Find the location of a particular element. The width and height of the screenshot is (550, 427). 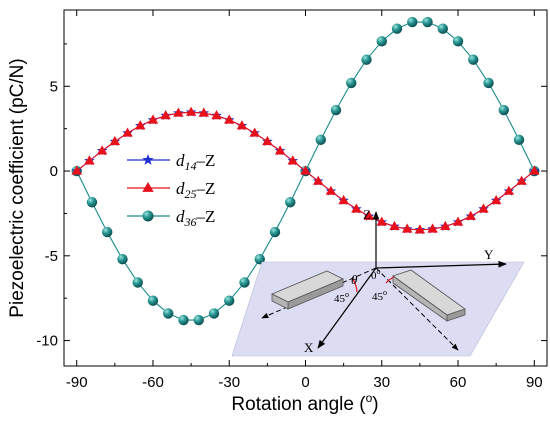

y-tick-label: 0 is located at coordinates (54, 171).